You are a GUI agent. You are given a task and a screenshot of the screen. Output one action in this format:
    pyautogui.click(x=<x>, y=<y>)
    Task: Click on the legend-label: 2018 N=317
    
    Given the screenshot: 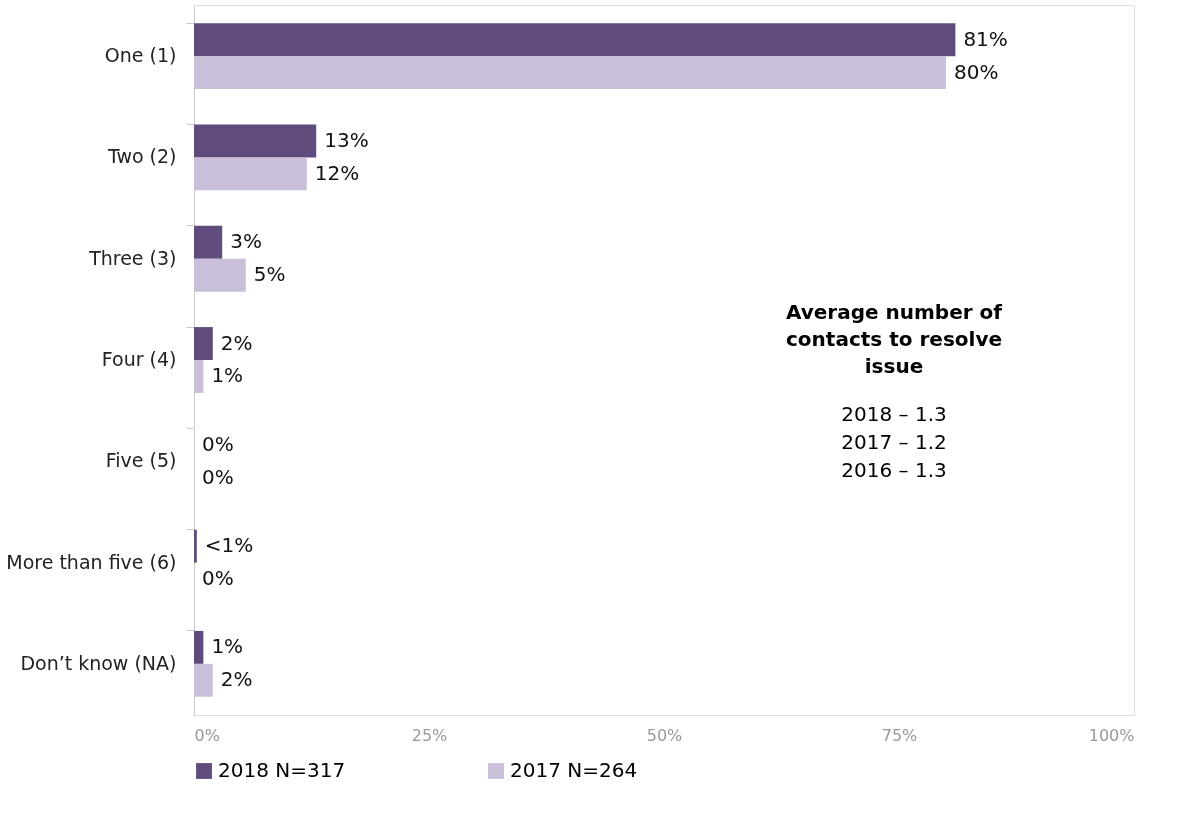 What is the action you would take?
    pyautogui.click(x=282, y=770)
    